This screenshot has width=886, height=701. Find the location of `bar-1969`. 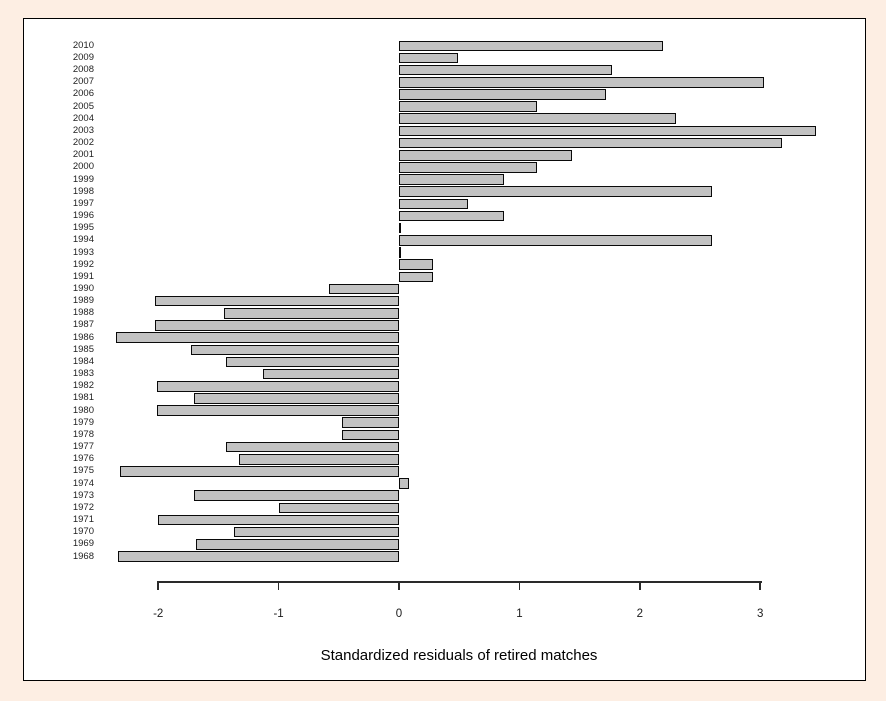

bar-1969 is located at coordinates (297, 544).